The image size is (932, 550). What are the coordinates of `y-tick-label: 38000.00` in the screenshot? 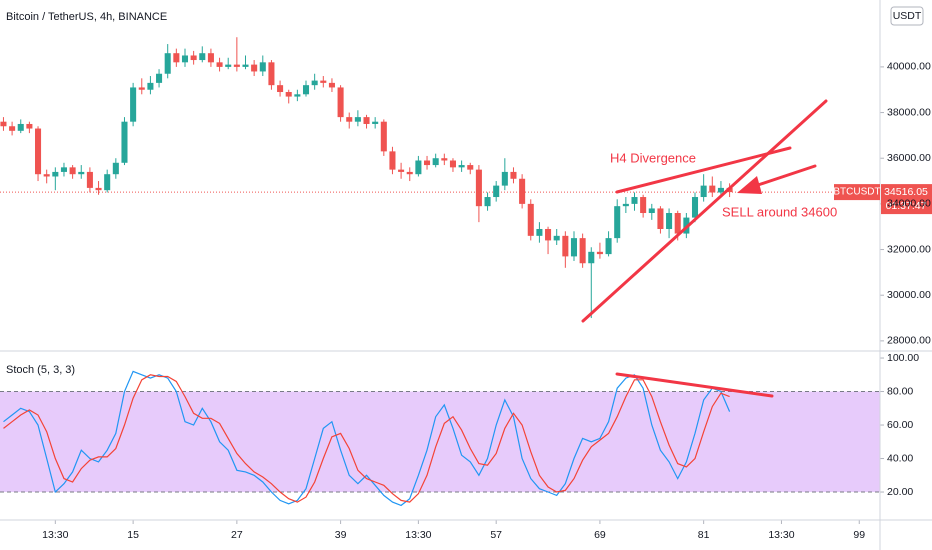 It's located at (909, 112).